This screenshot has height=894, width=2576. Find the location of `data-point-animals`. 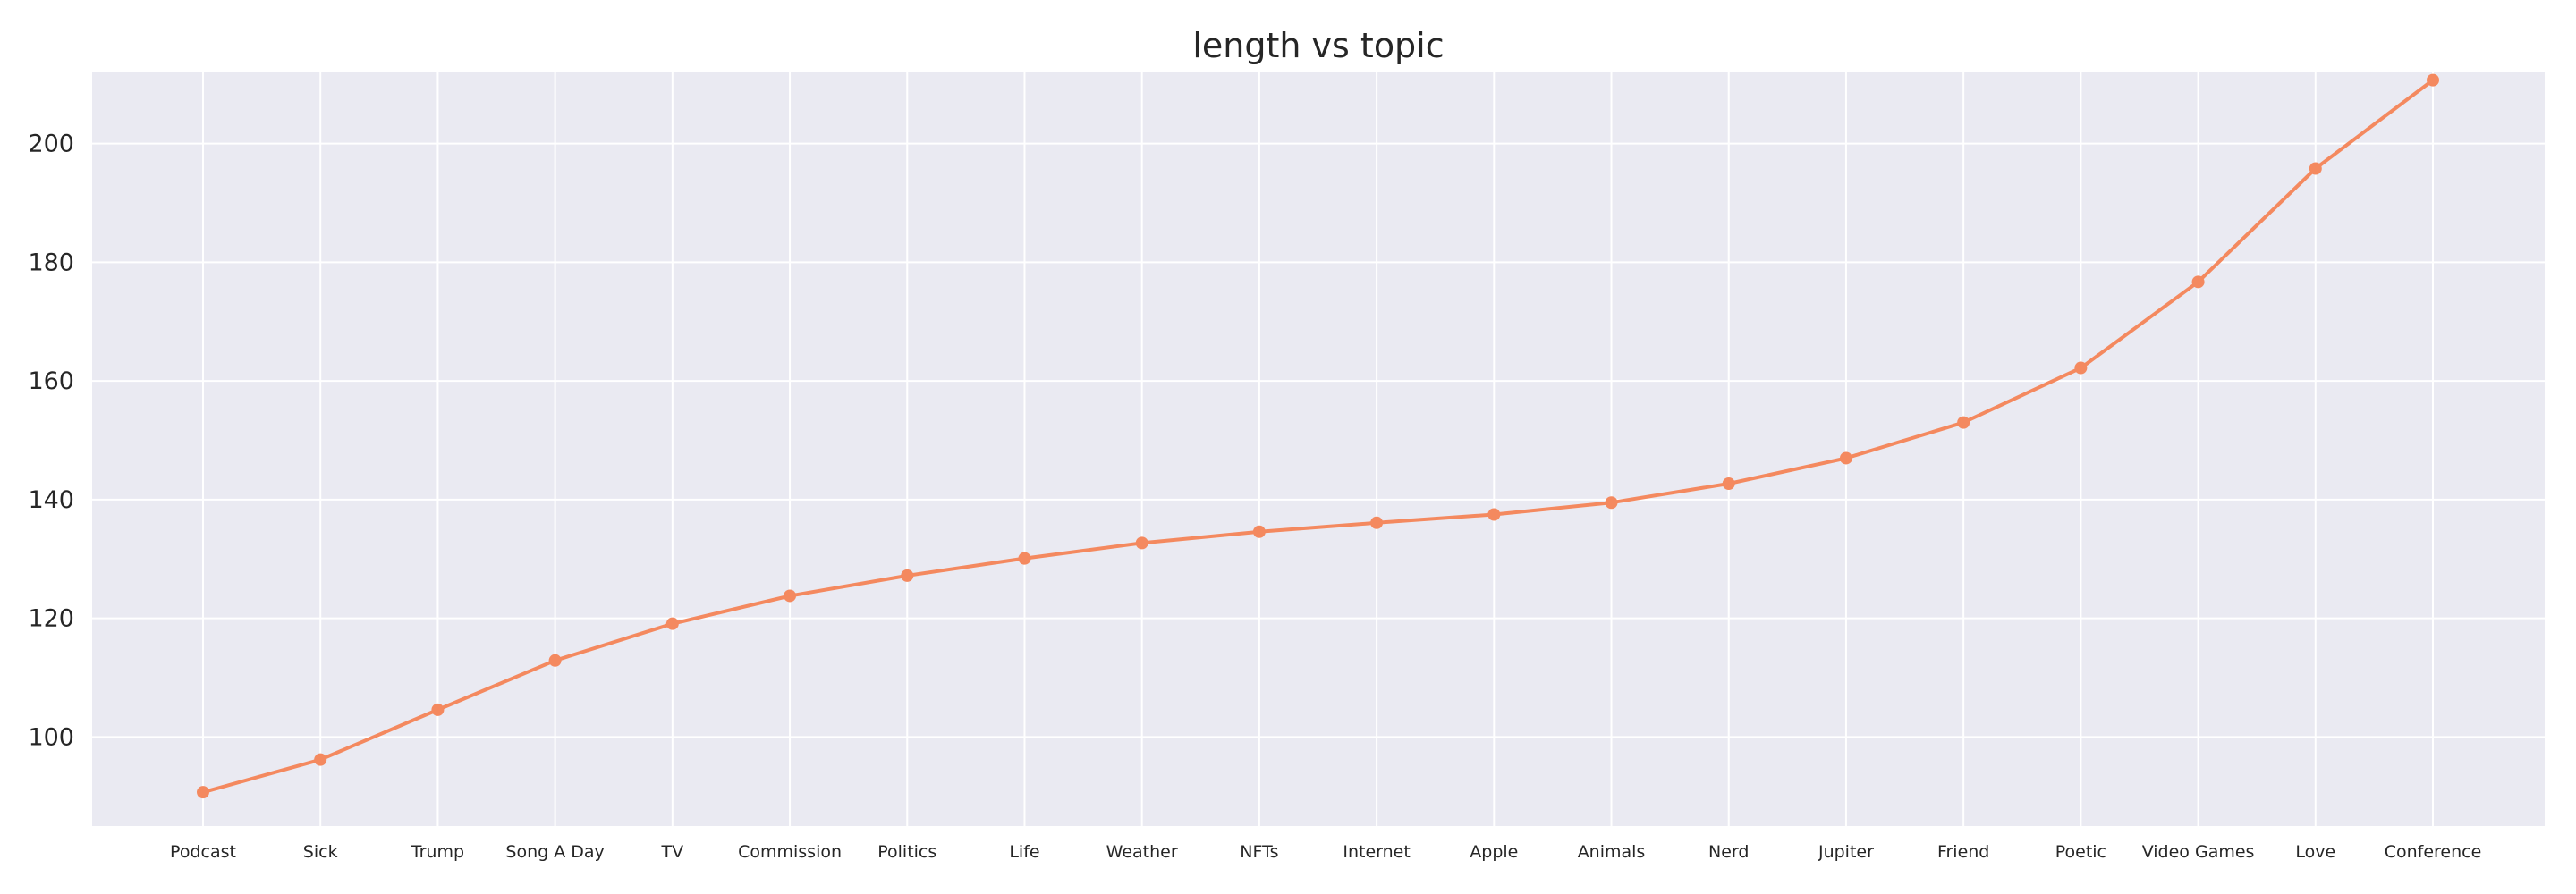

data-point-animals is located at coordinates (1611, 503).